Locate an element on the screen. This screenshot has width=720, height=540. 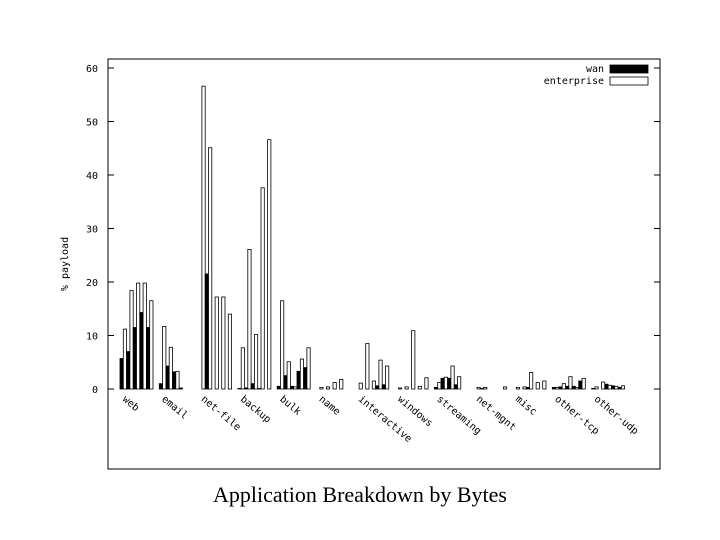
bar-wan-net-mgnt is located at coordinates (481, 389).